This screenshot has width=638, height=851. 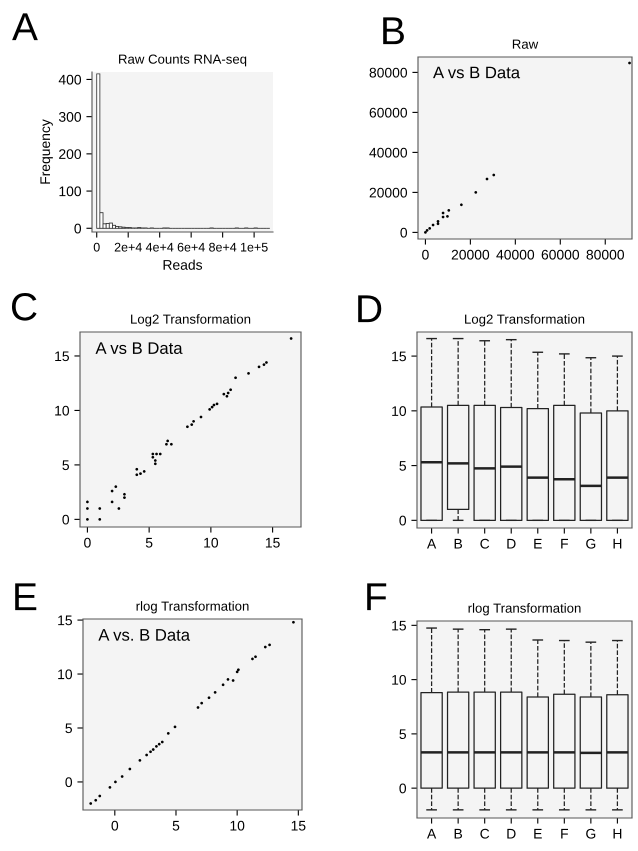 I want to click on y-tick-label: 20000, so click(x=389, y=193).